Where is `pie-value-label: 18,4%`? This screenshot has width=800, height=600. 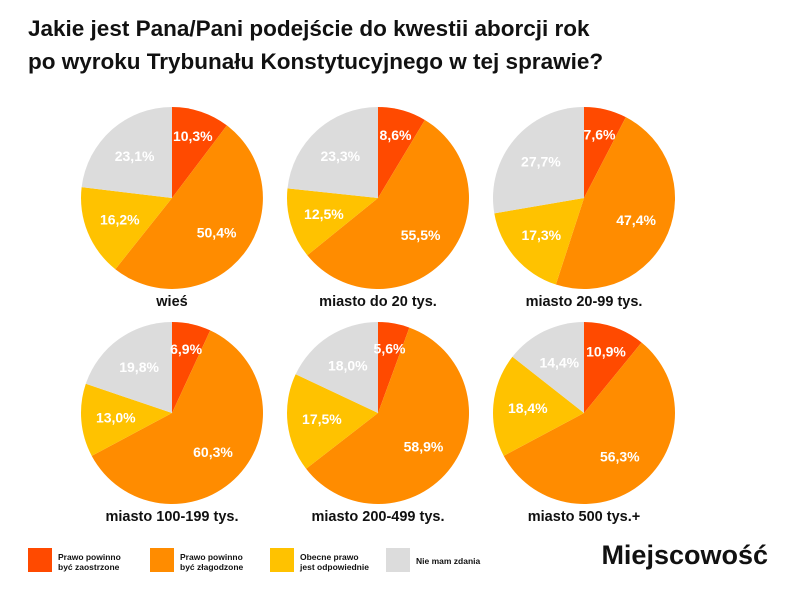
pie-value-label: 18,4% is located at coordinates (528, 408).